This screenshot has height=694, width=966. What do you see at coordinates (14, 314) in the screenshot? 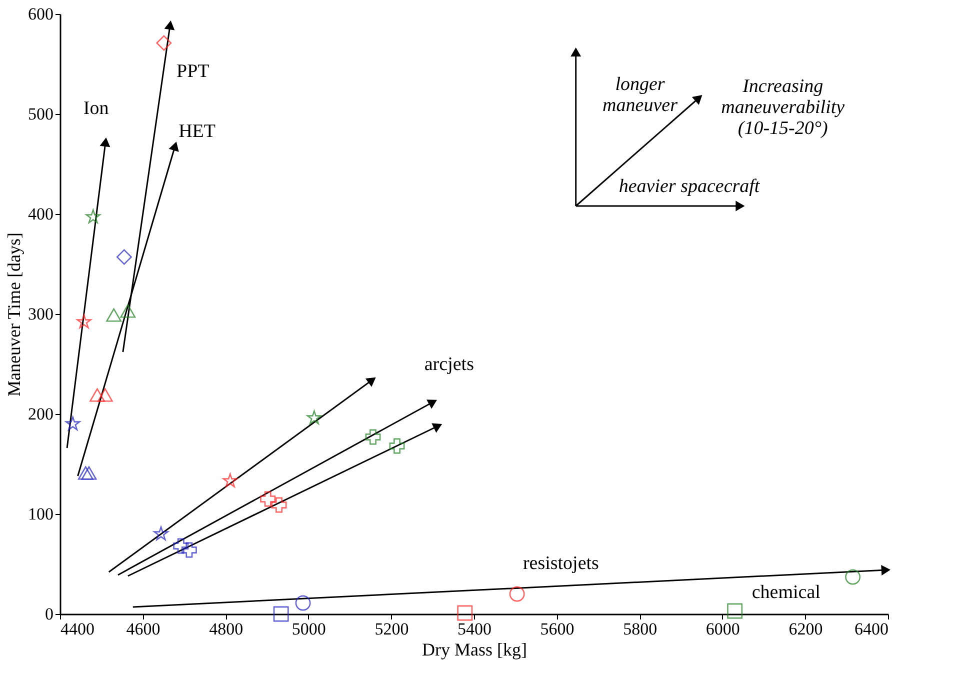
I see `y-axis-title: Maneuver Time [days]` at bounding box center [14, 314].